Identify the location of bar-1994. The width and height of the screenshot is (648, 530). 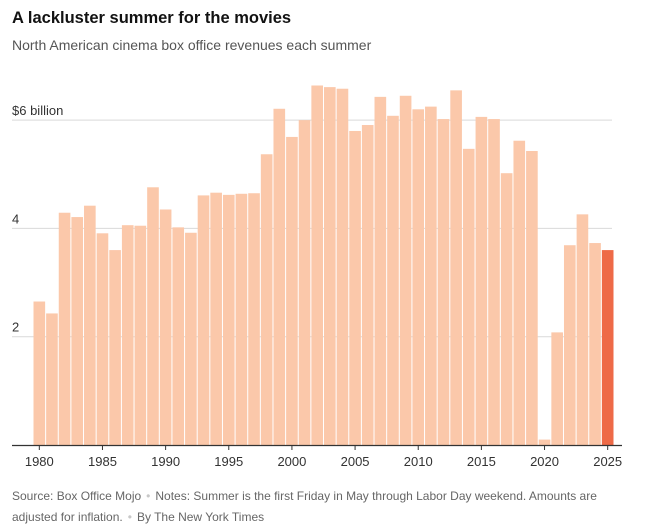
(216, 318).